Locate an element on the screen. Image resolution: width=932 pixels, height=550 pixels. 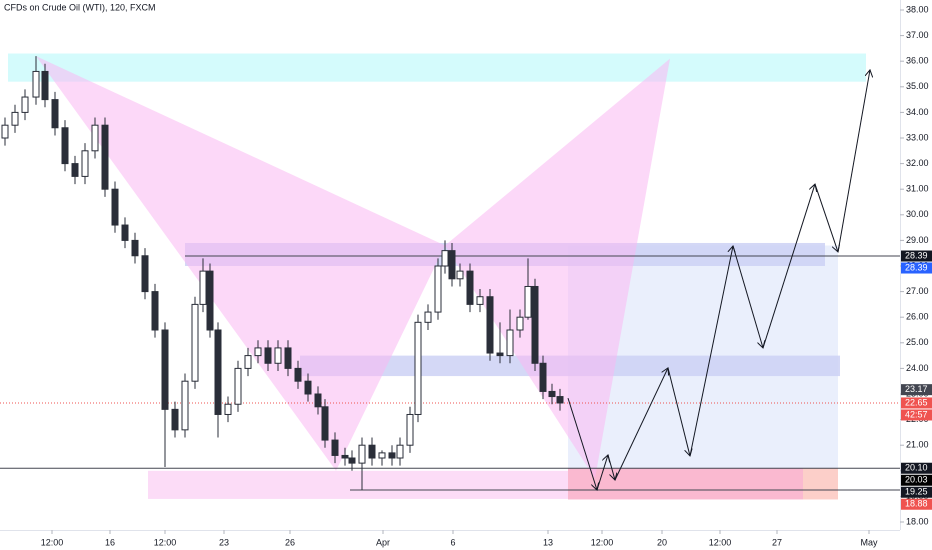
x-tick-label: 26 is located at coordinates (290, 542).